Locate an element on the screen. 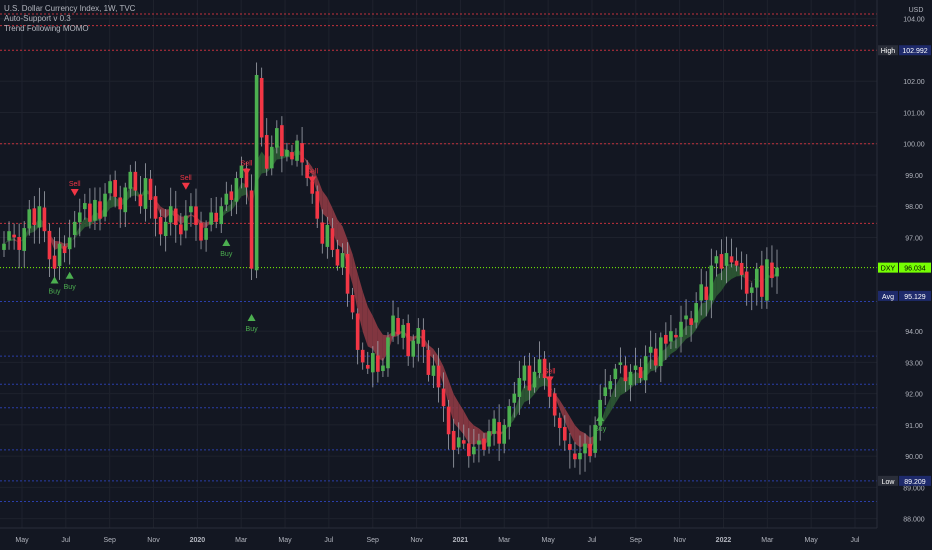 This screenshot has width=932, height=550. legend-symbol-line: U.S. Dollar Currency Index, 1W, TVC is located at coordinates (70, 8).